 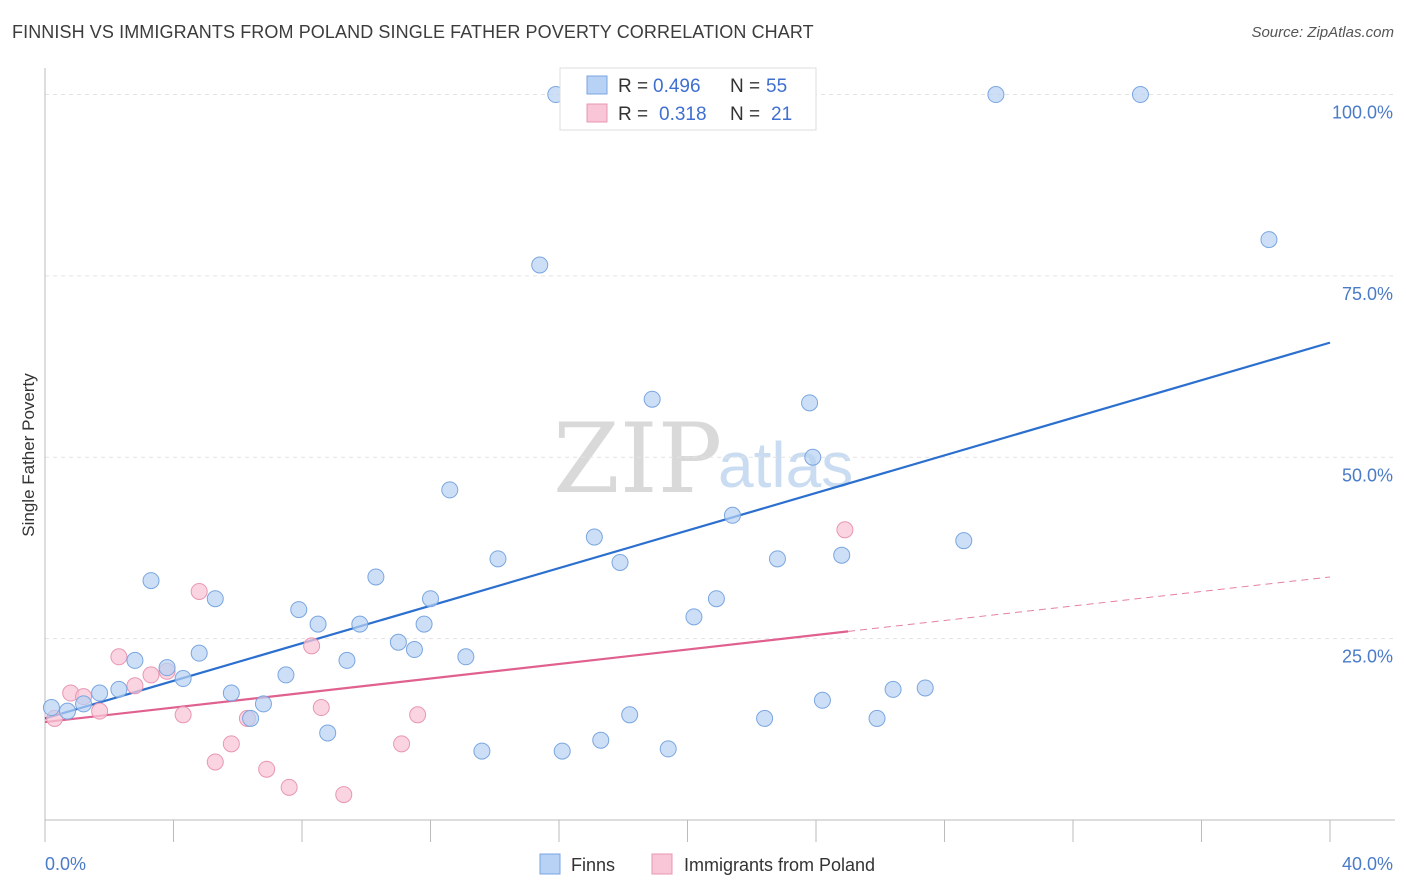 What do you see at coordinates (550, 864) in the screenshot?
I see `bottom-legend-swatch-finns` at bounding box center [550, 864].